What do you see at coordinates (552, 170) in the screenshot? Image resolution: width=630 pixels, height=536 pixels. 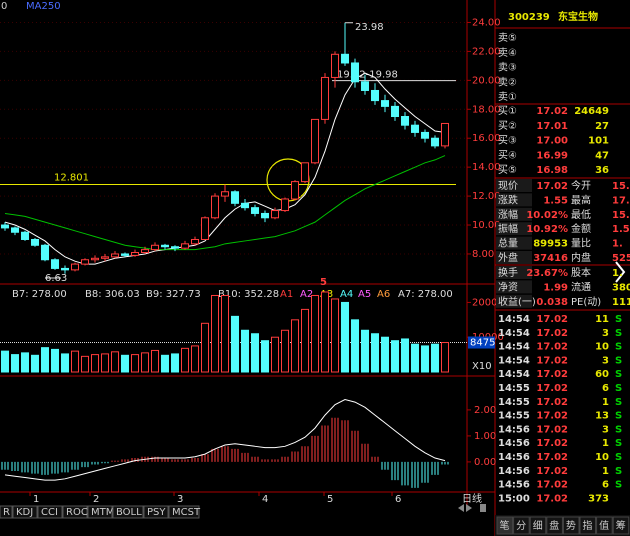 I see `bid-price: 16.98` at bounding box center [552, 170].